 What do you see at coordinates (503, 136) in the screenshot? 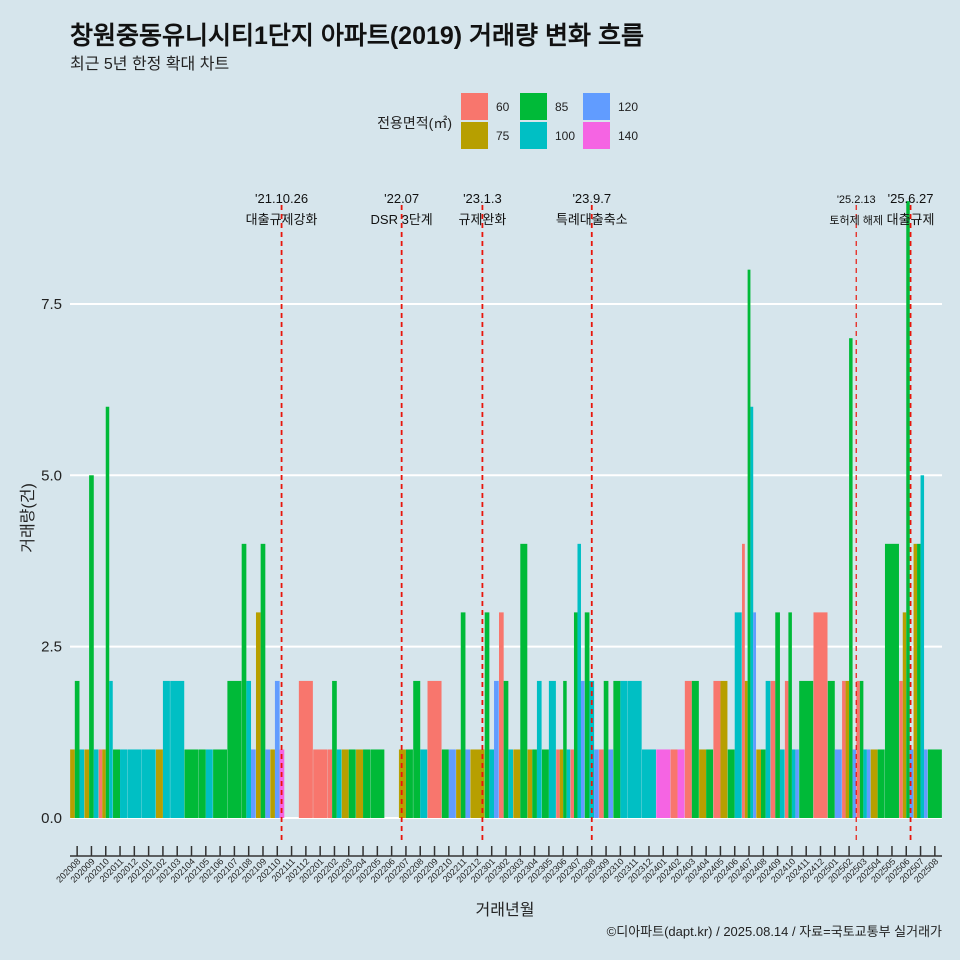
I see `legend-label: 75` at bounding box center [503, 136].